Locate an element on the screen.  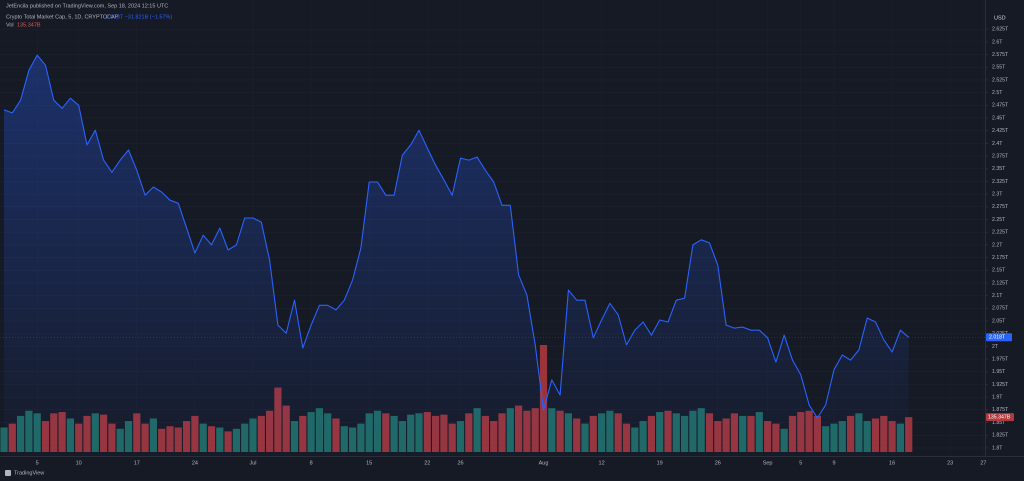
y-tick-label: 1.8T is located at coordinates (997, 448).